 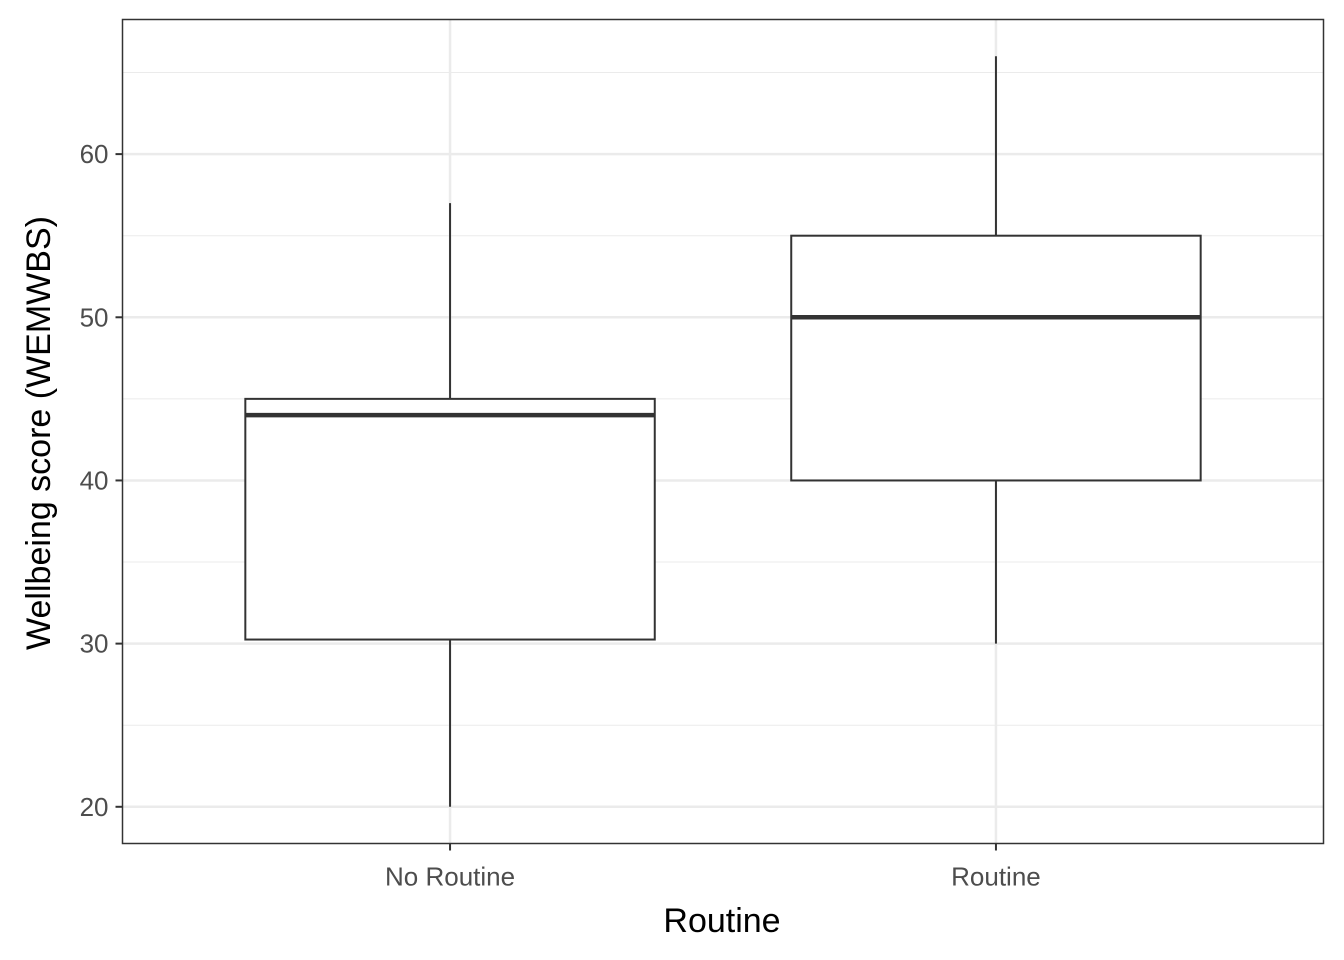 What do you see at coordinates (94, 154) in the screenshot?
I see `y-tick-label: 60` at bounding box center [94, 154].